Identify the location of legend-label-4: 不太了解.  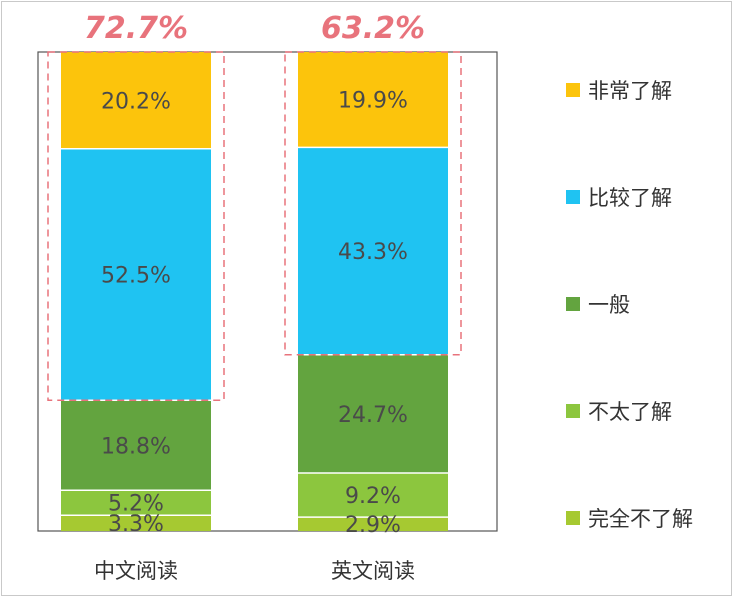
(630, 412).